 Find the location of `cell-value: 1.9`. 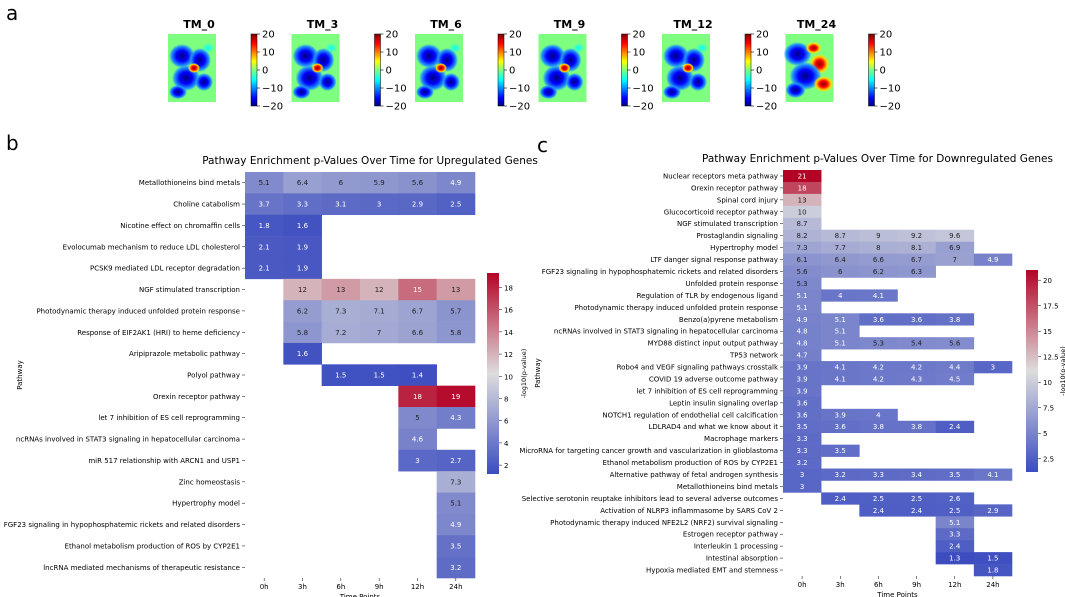

cell-value: 1.9 is located at coordinates (302, 269).